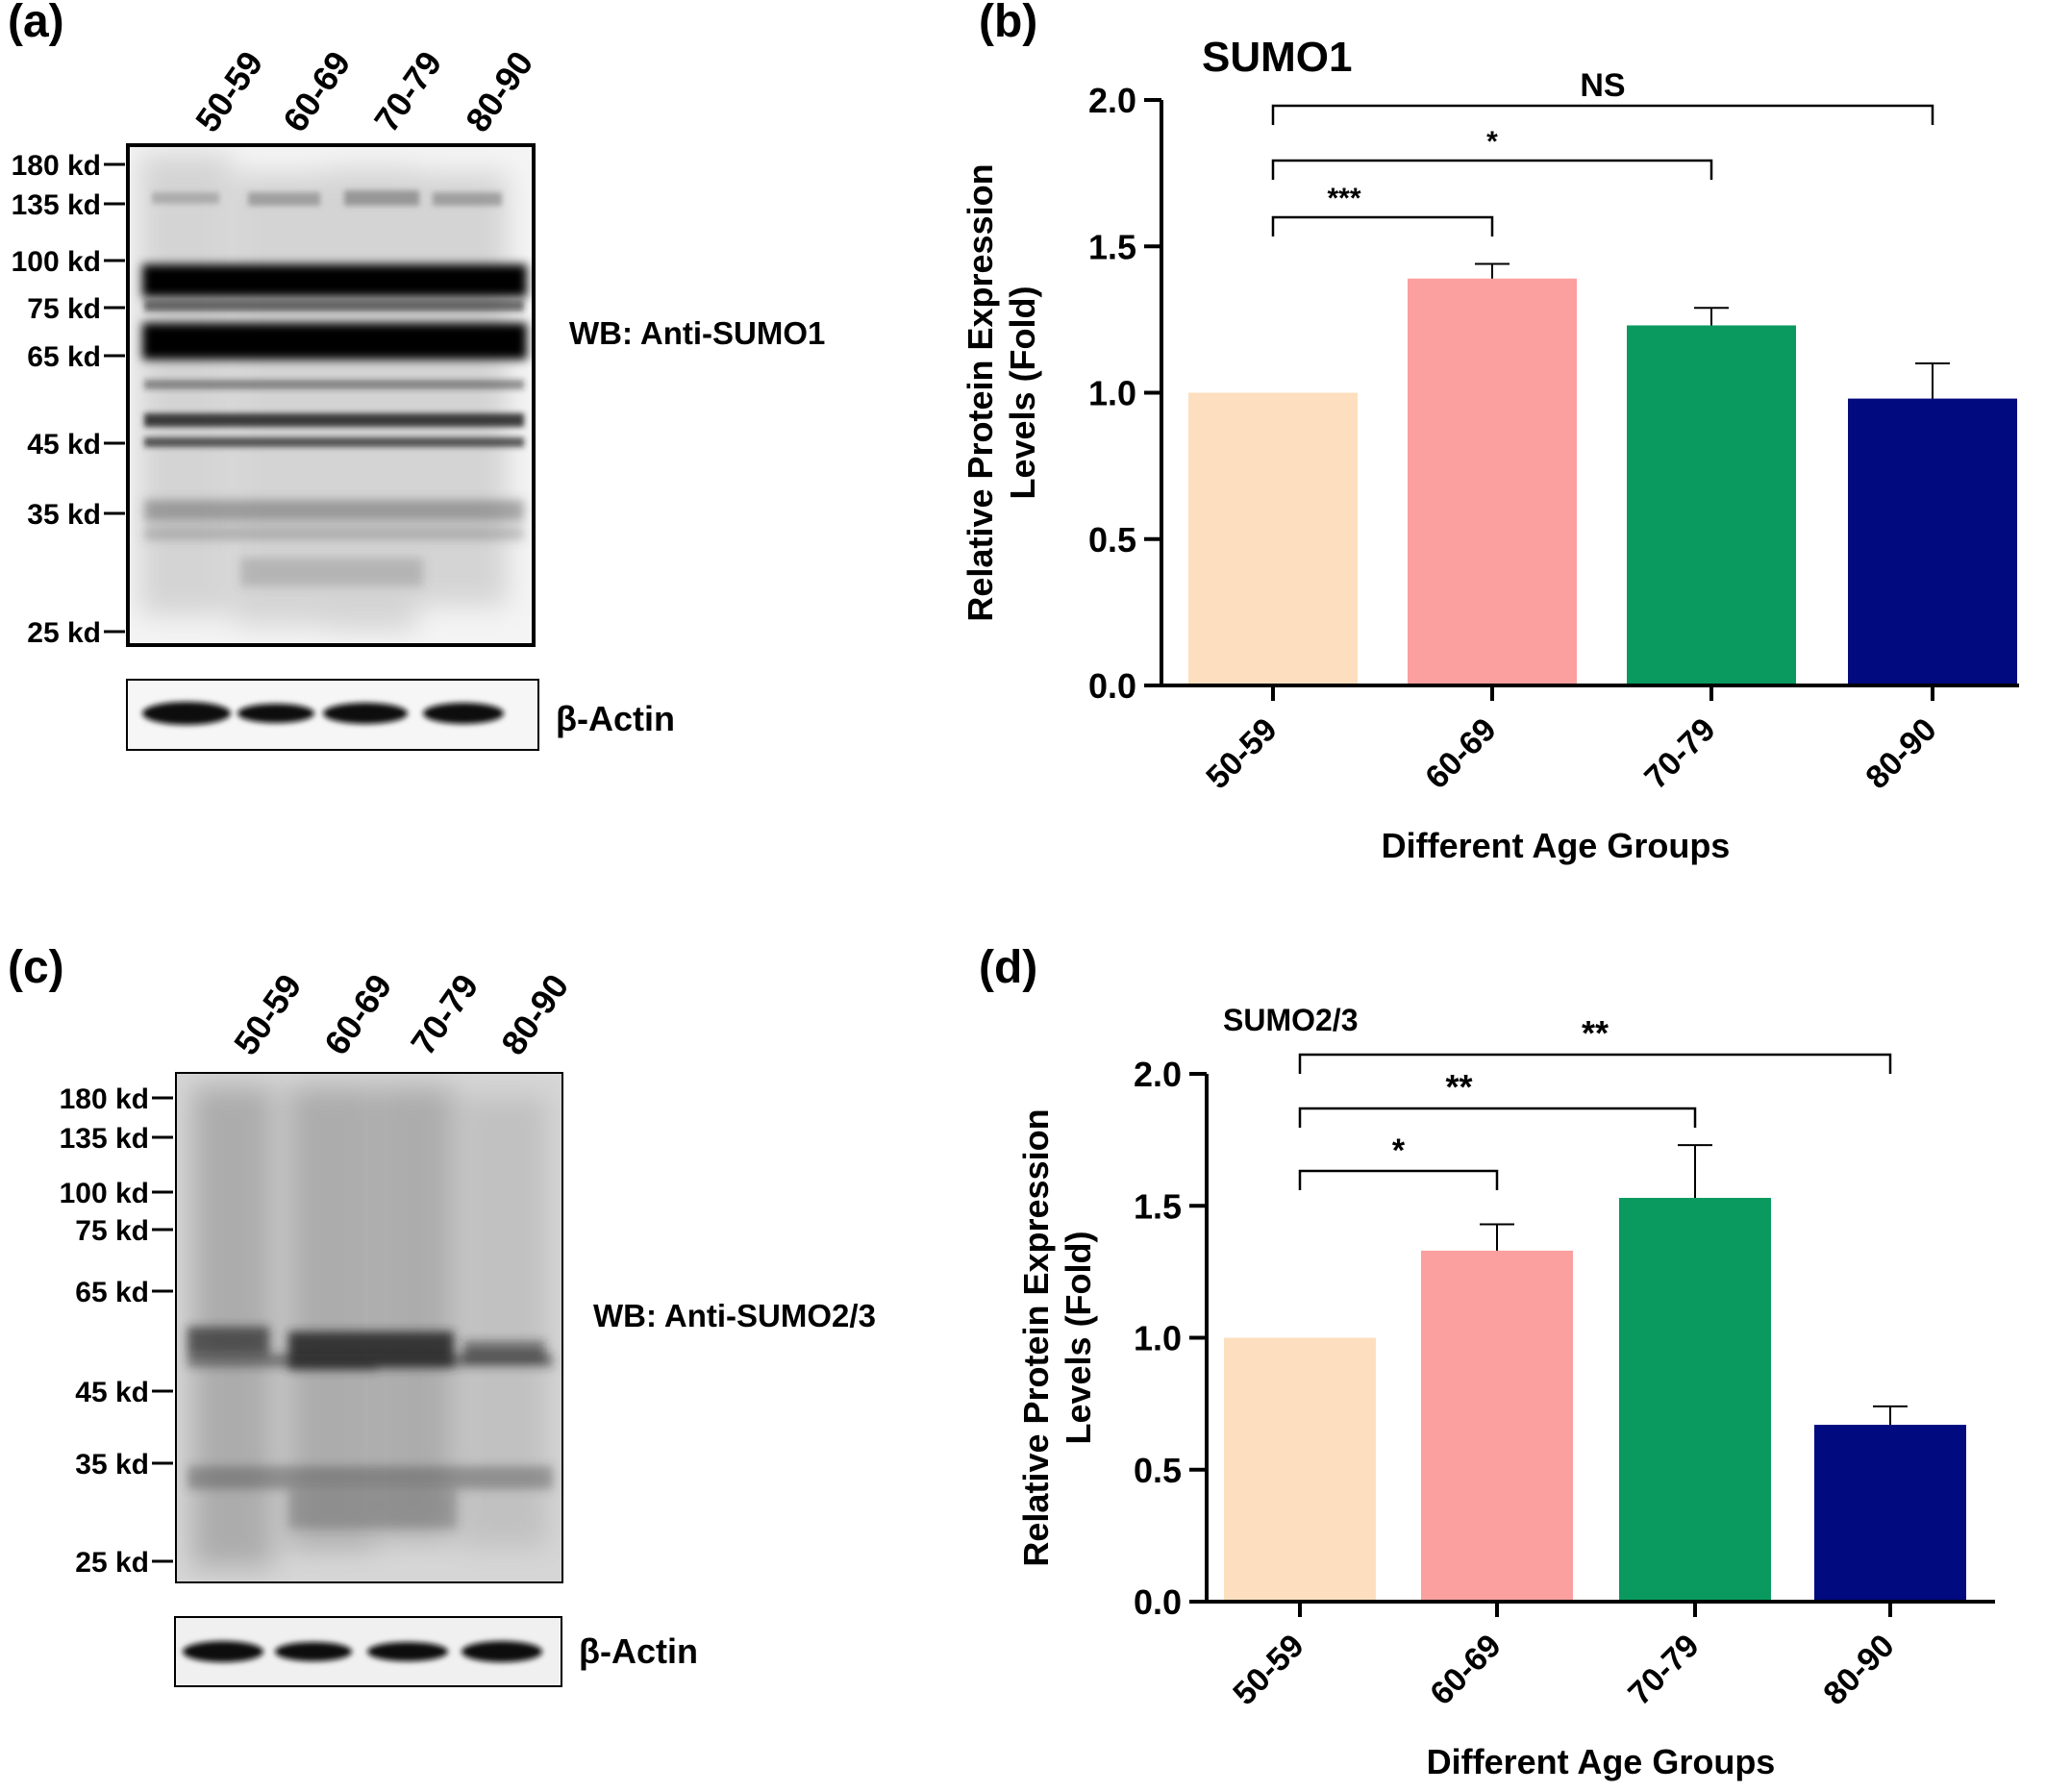 The width and height of the screenshot is (2046, 1792). Describe the element at coordinates (36, 23) in the screenshot. I see `panel-label-a: (a)` at that location.